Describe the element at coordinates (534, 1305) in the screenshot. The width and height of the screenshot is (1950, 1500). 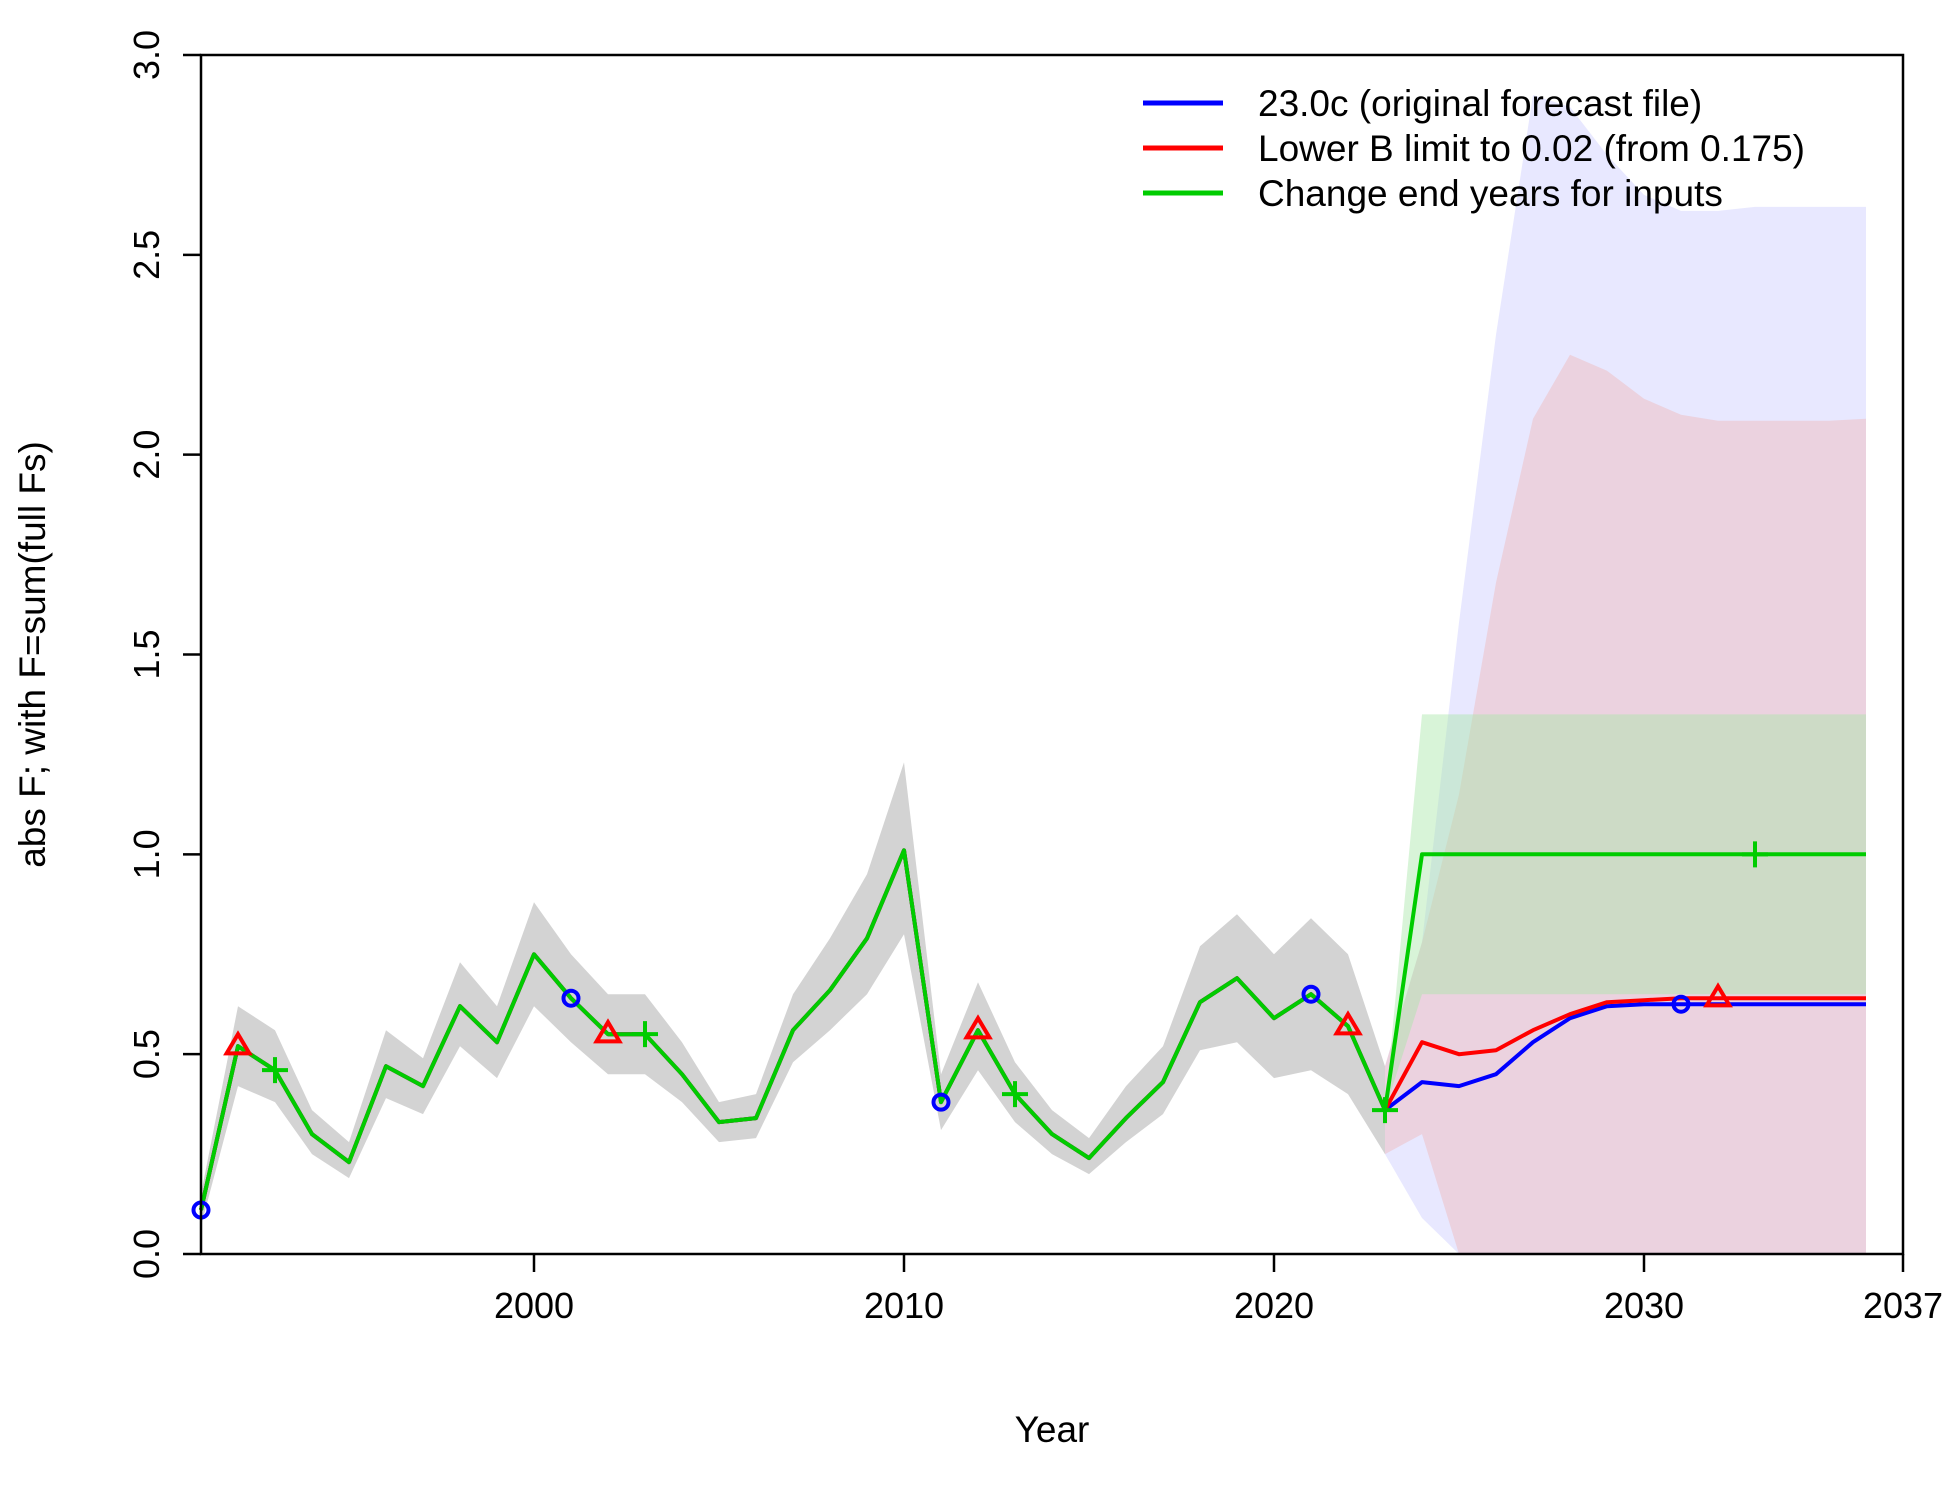
I see `x-tick-label: 2000` at that location.